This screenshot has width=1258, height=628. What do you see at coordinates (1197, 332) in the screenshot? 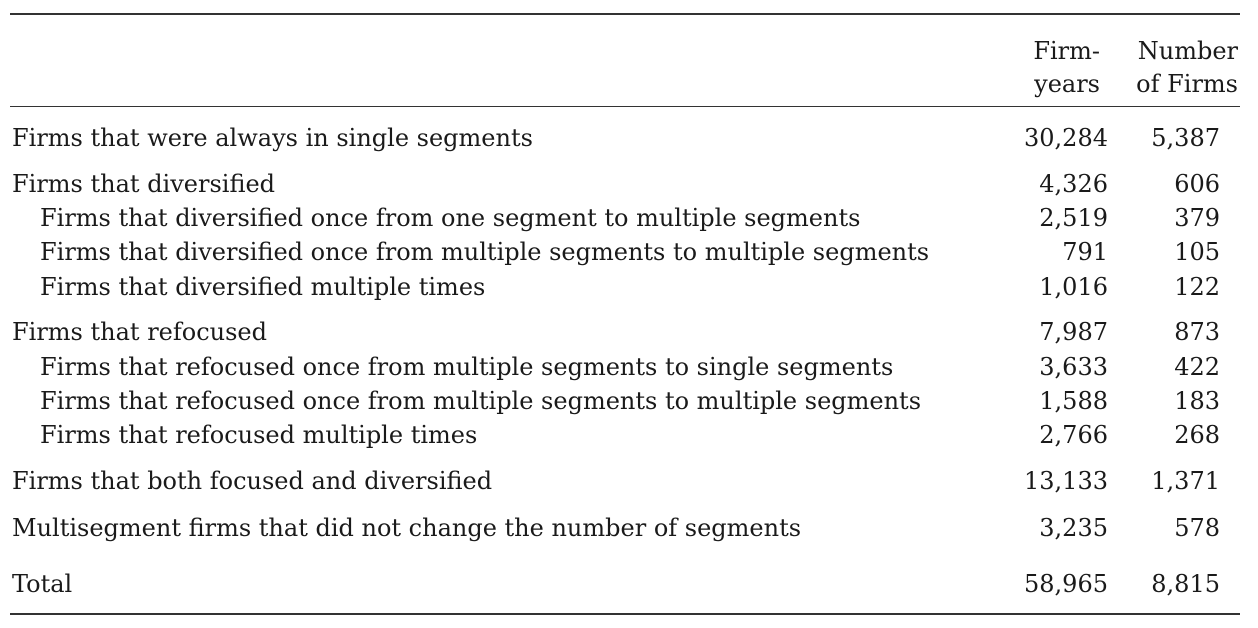
I see `number-of-firms-value: 873` at bounding box center [1197, 332].